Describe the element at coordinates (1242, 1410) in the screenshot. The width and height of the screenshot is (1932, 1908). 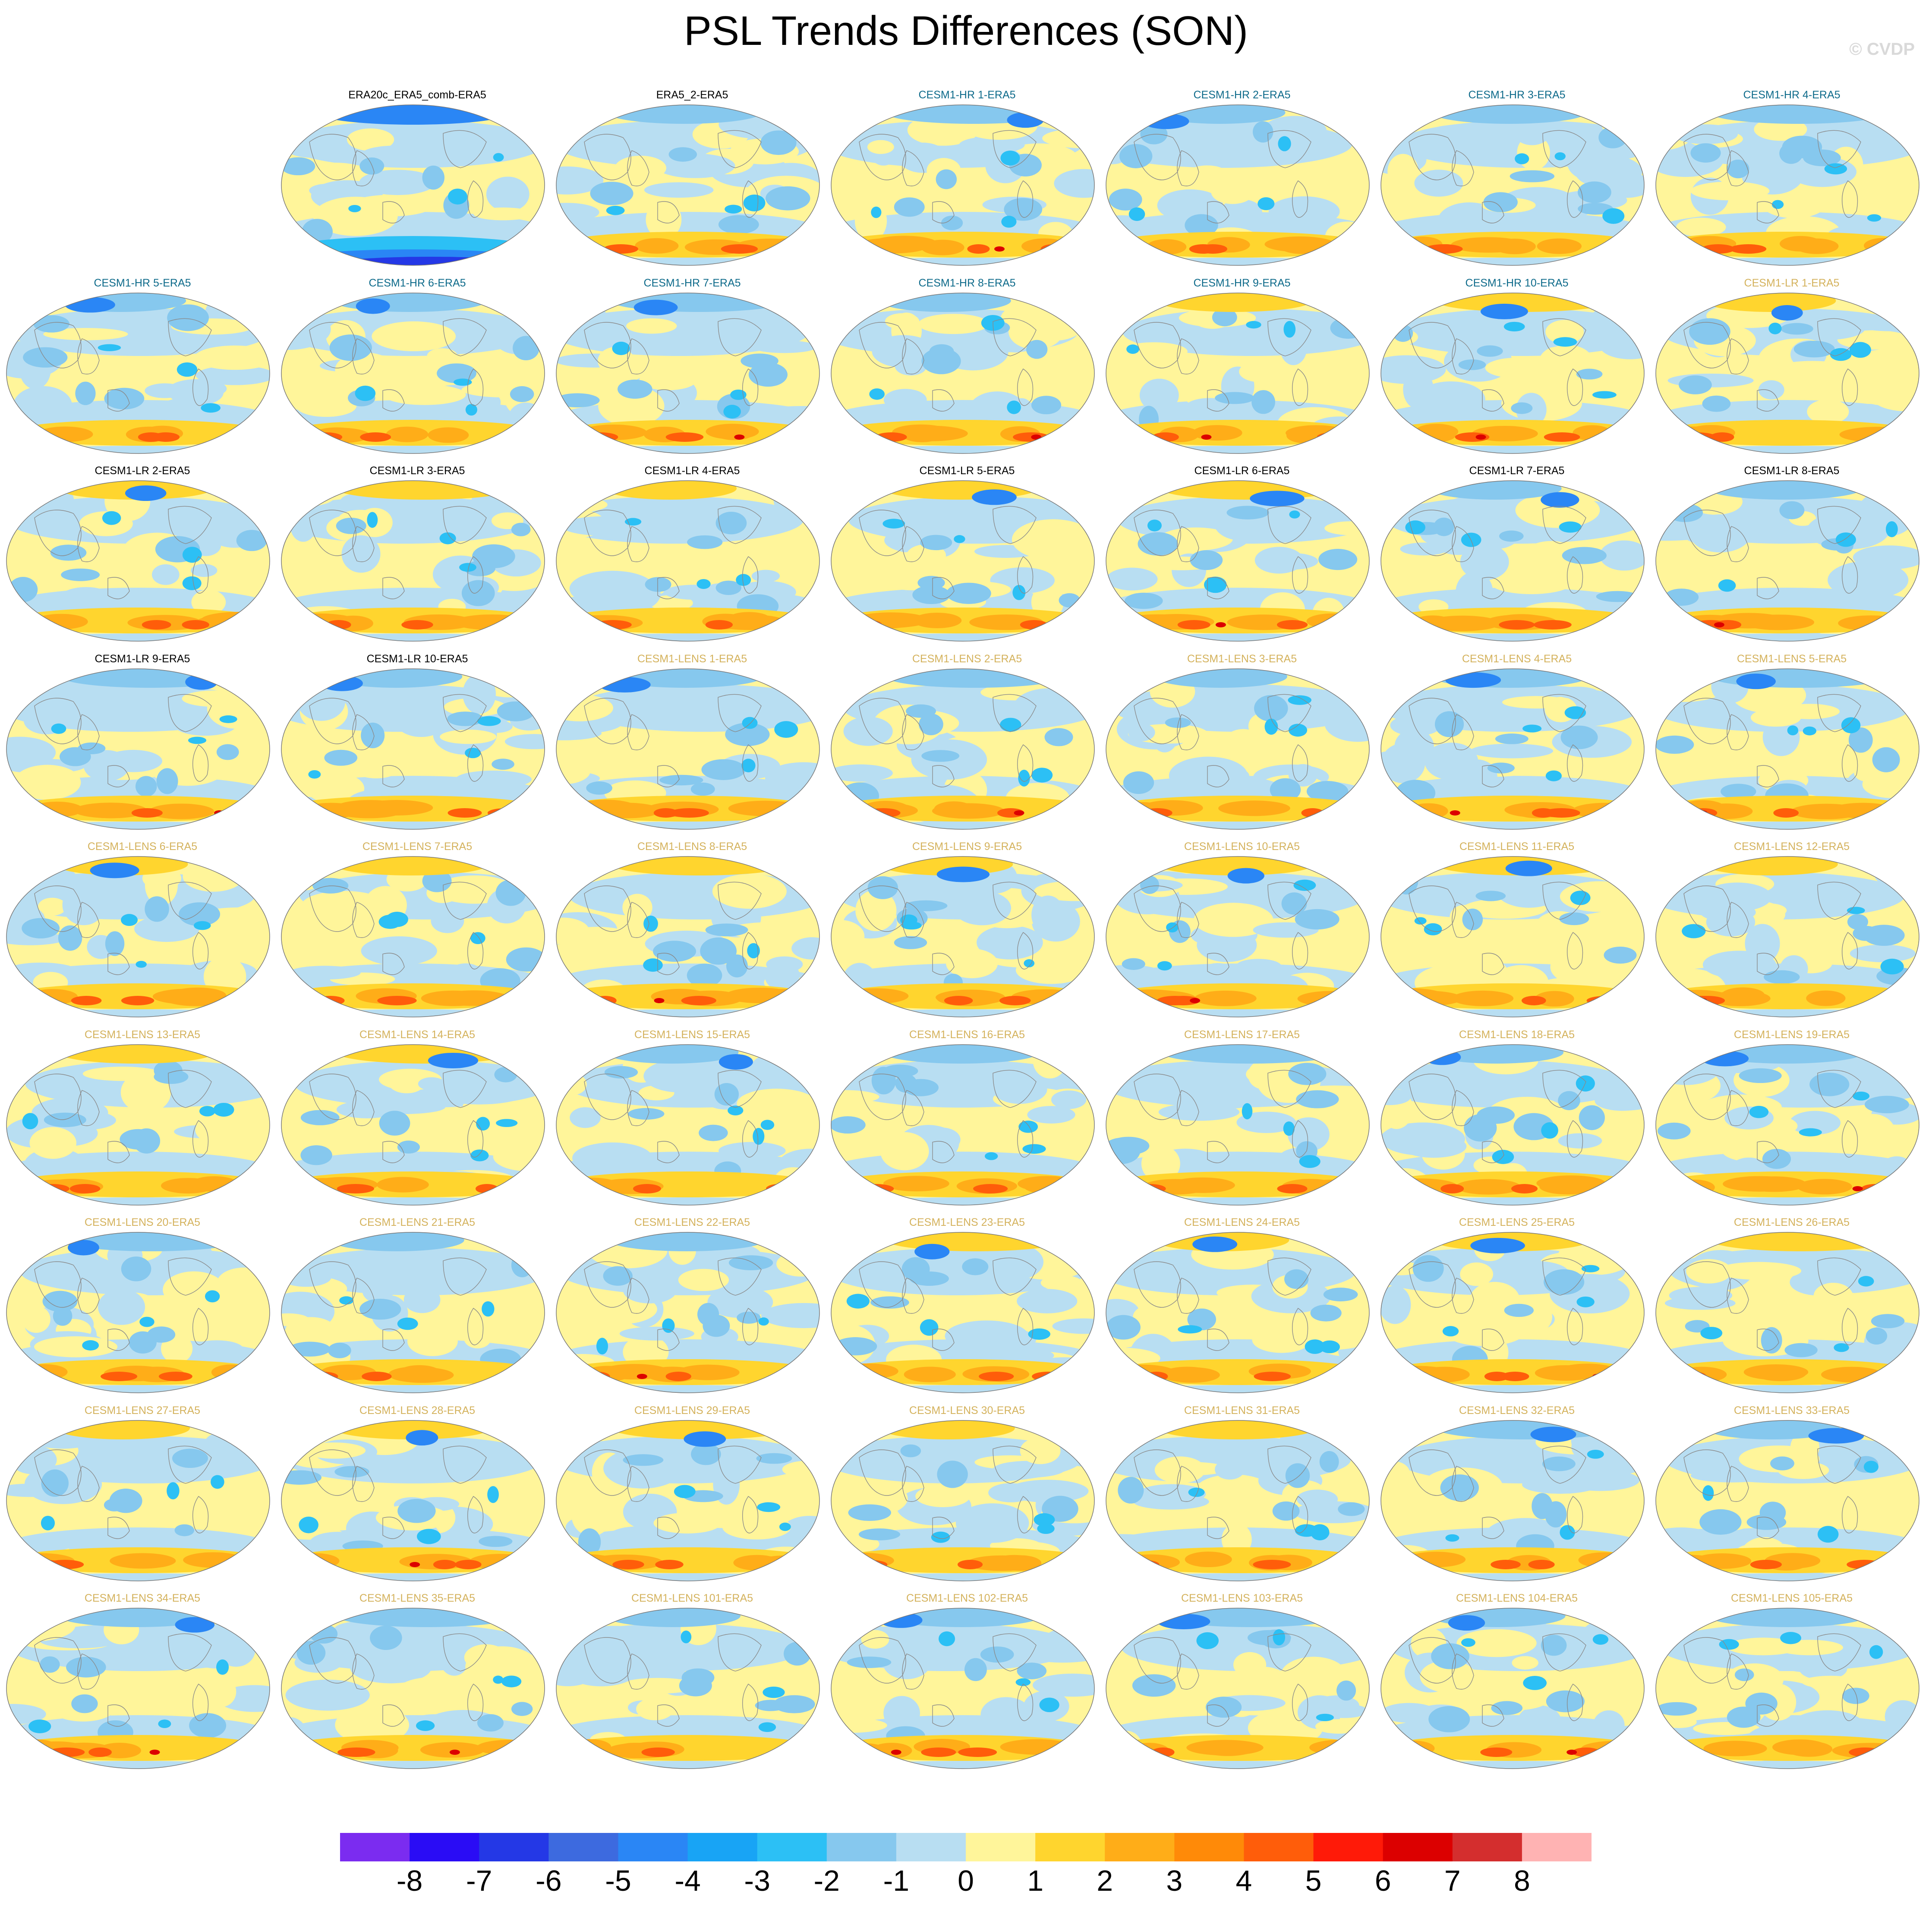
I see `panel-title: CESM1-LENS 31-ERA5` at that location.